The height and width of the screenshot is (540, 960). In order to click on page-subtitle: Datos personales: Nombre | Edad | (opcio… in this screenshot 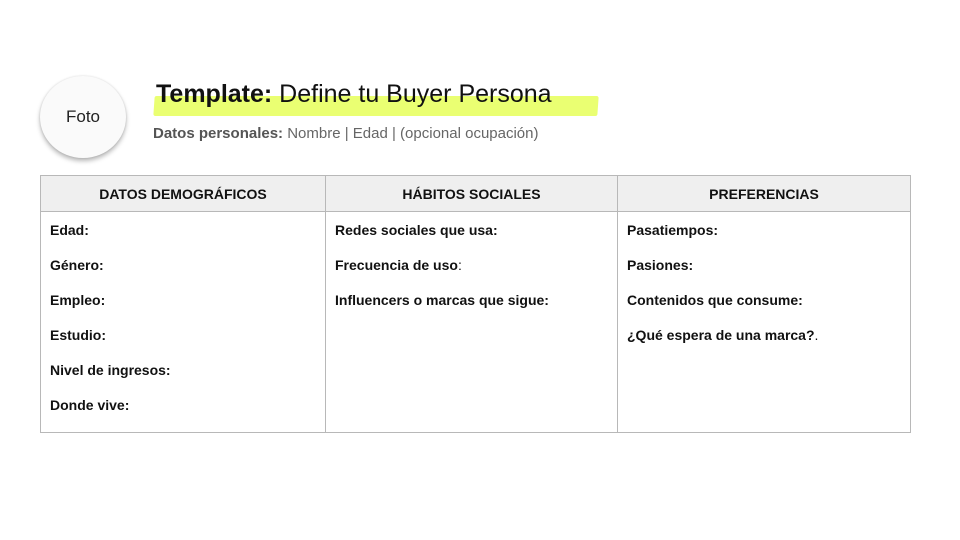, I will do `click(345, 133)`.